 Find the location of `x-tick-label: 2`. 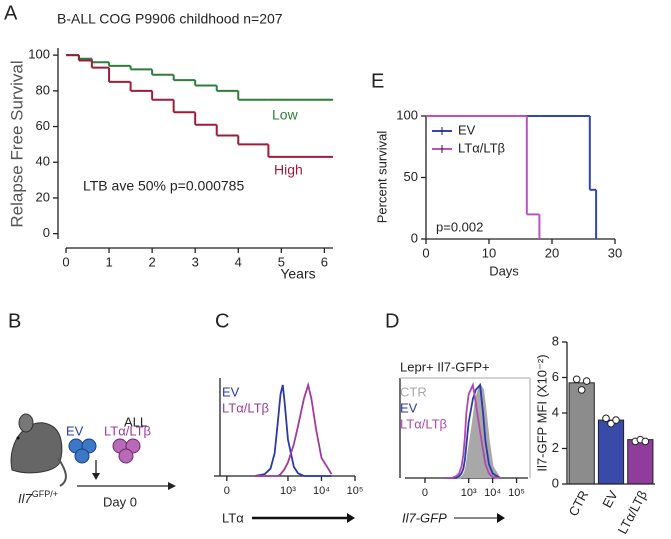

x-tick-label: 2 is located at coordinates (152, 261).